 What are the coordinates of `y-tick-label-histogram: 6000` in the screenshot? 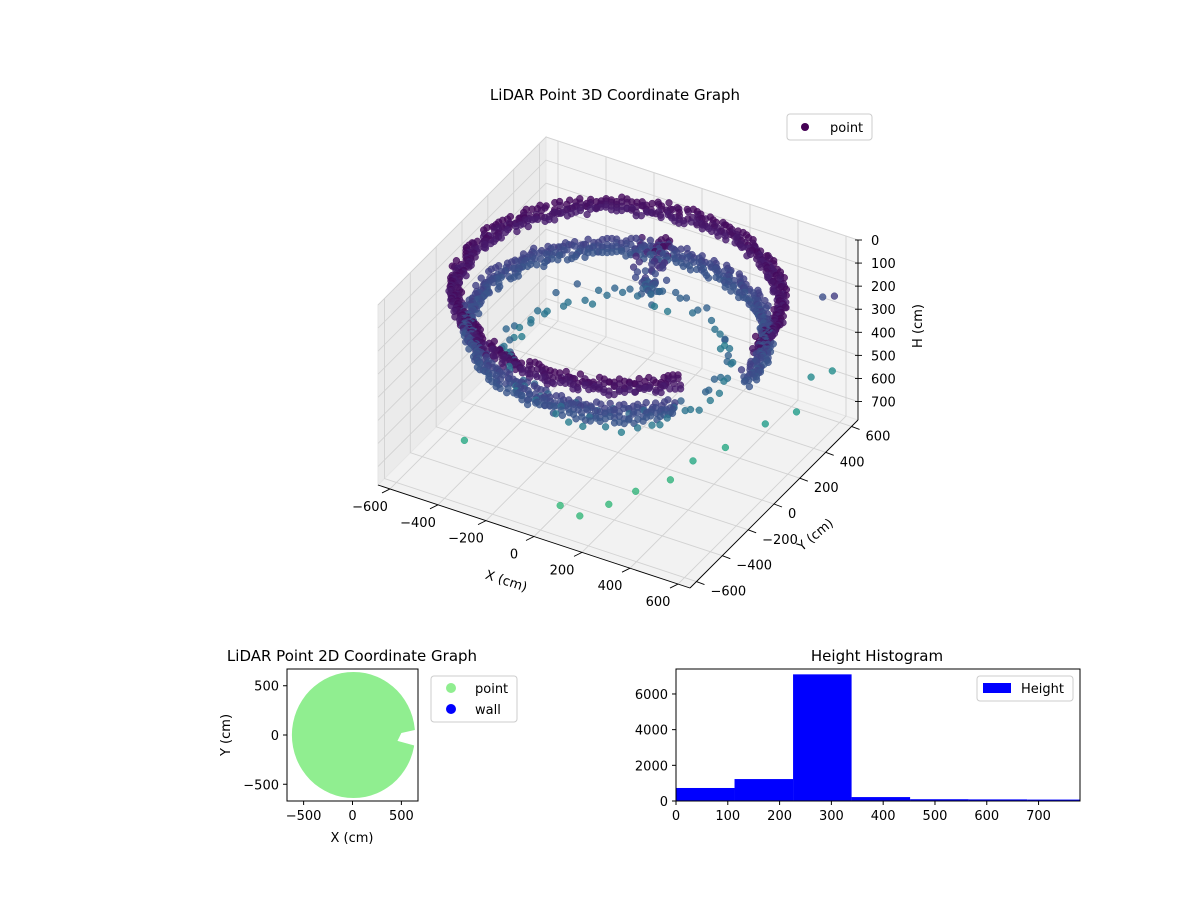 It's located at (651, 695).